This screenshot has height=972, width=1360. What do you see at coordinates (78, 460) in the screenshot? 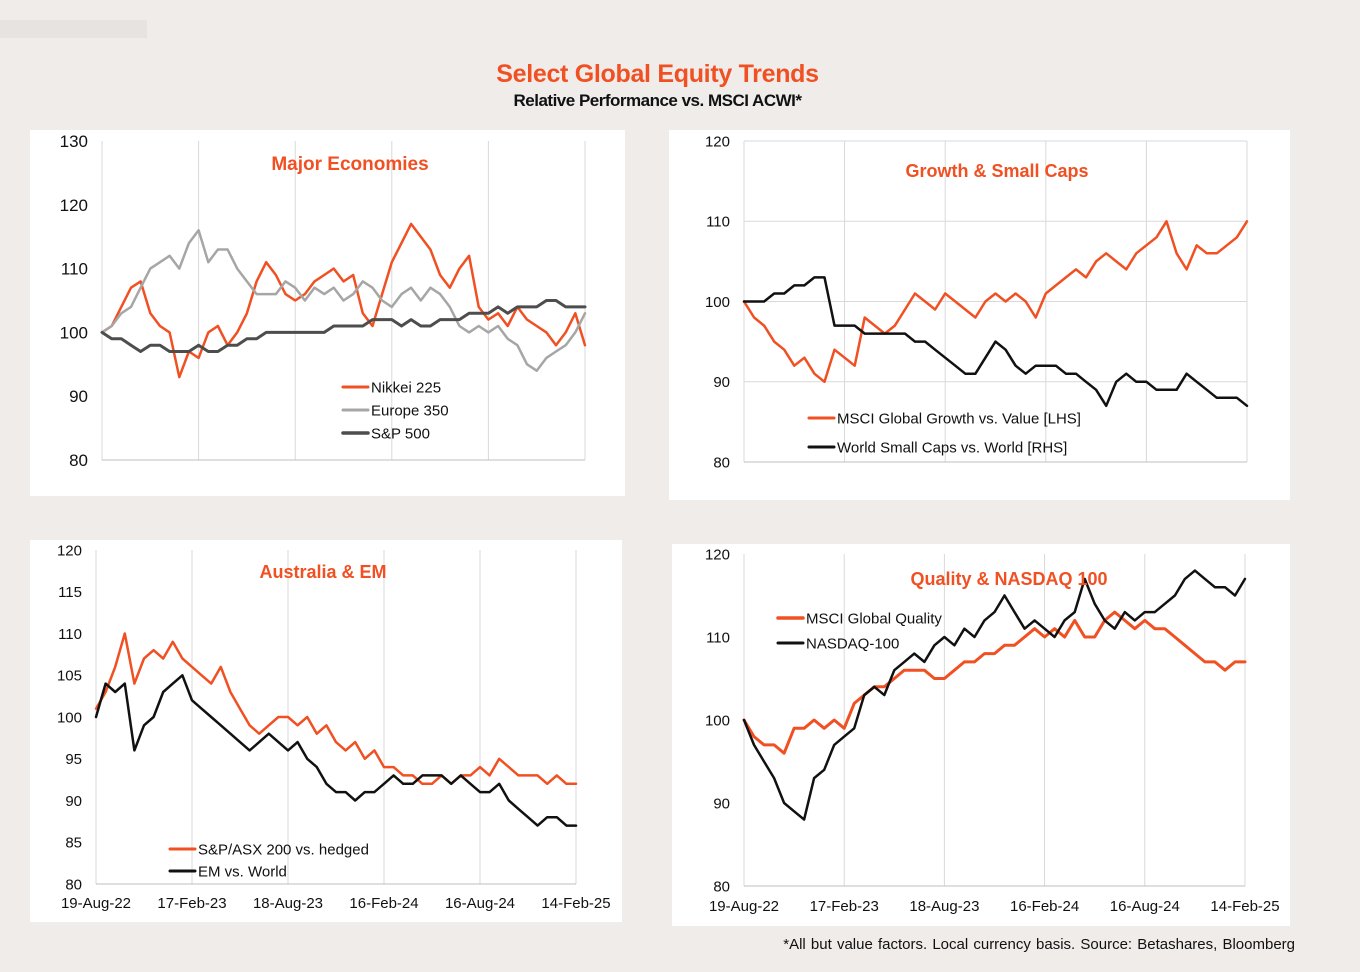
I see `major-economies-y-tick-label: 80` at bounding box center [78, 460].